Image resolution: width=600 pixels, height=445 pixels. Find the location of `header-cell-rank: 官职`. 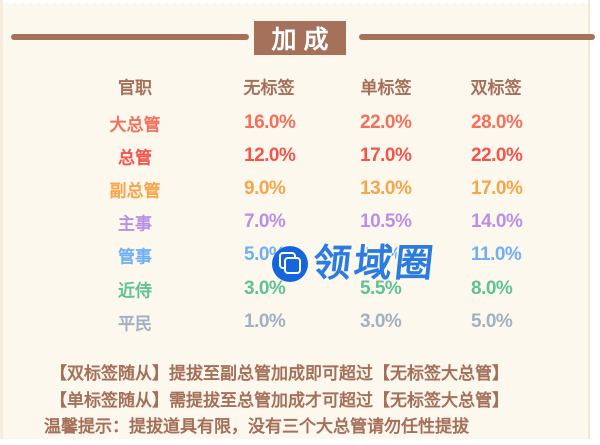

header-cell-rank: 官职 is located at coordinates (135, 88).